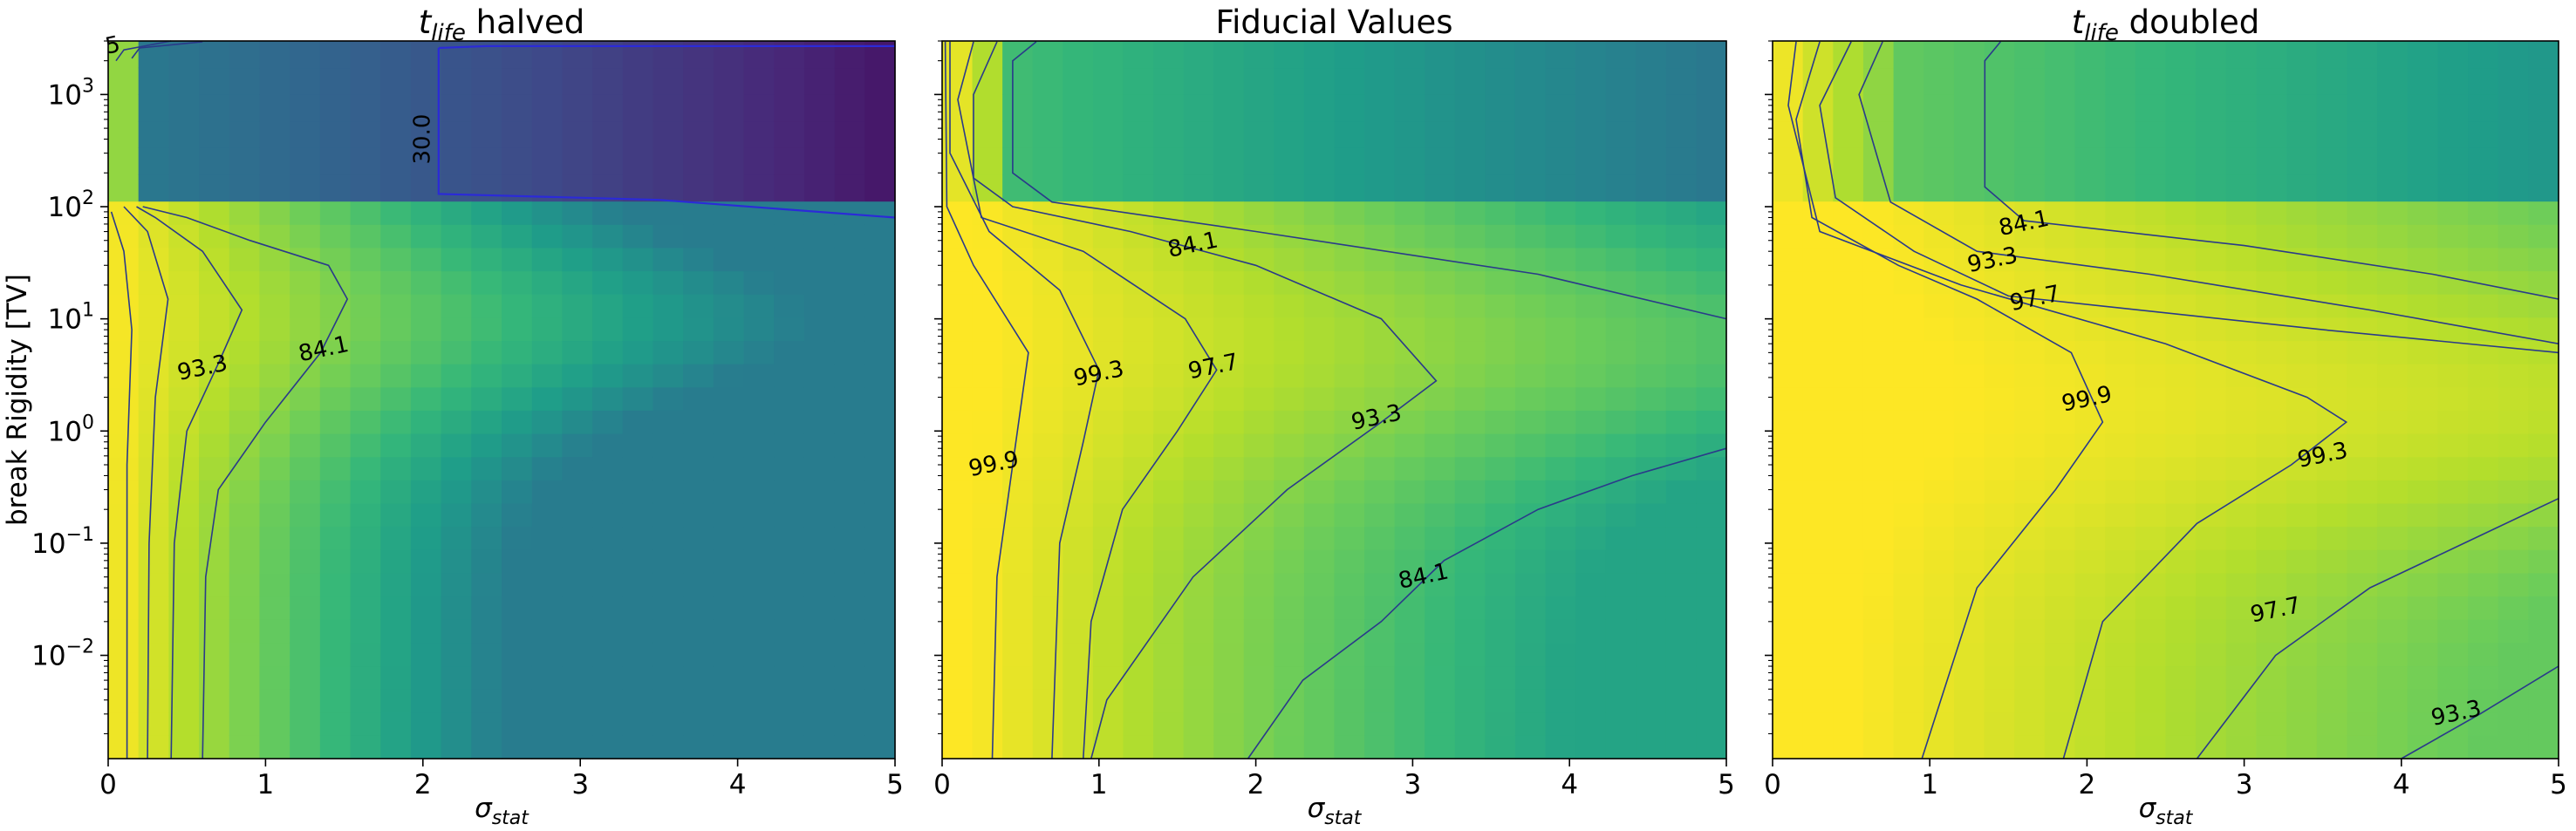 The image size is (2576, 831). Describe the element at coordinates (502, 811) in the screenshot. I see `x-axis-label: σstat` at that location.